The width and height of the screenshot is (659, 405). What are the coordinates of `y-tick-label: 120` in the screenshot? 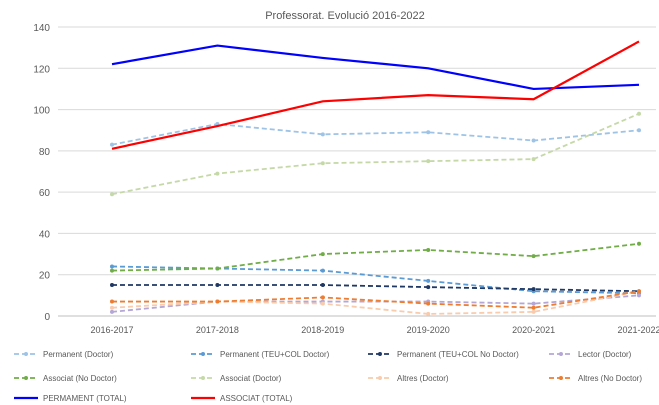 It's located at (41, 69).